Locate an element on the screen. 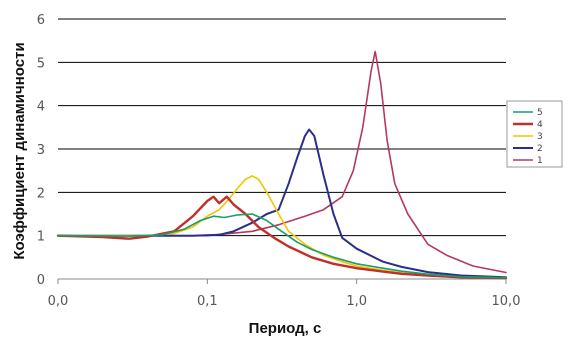 The height and width of the screenshot is (339, 577). legend-label: 1 is located at coordinates (540, 161).